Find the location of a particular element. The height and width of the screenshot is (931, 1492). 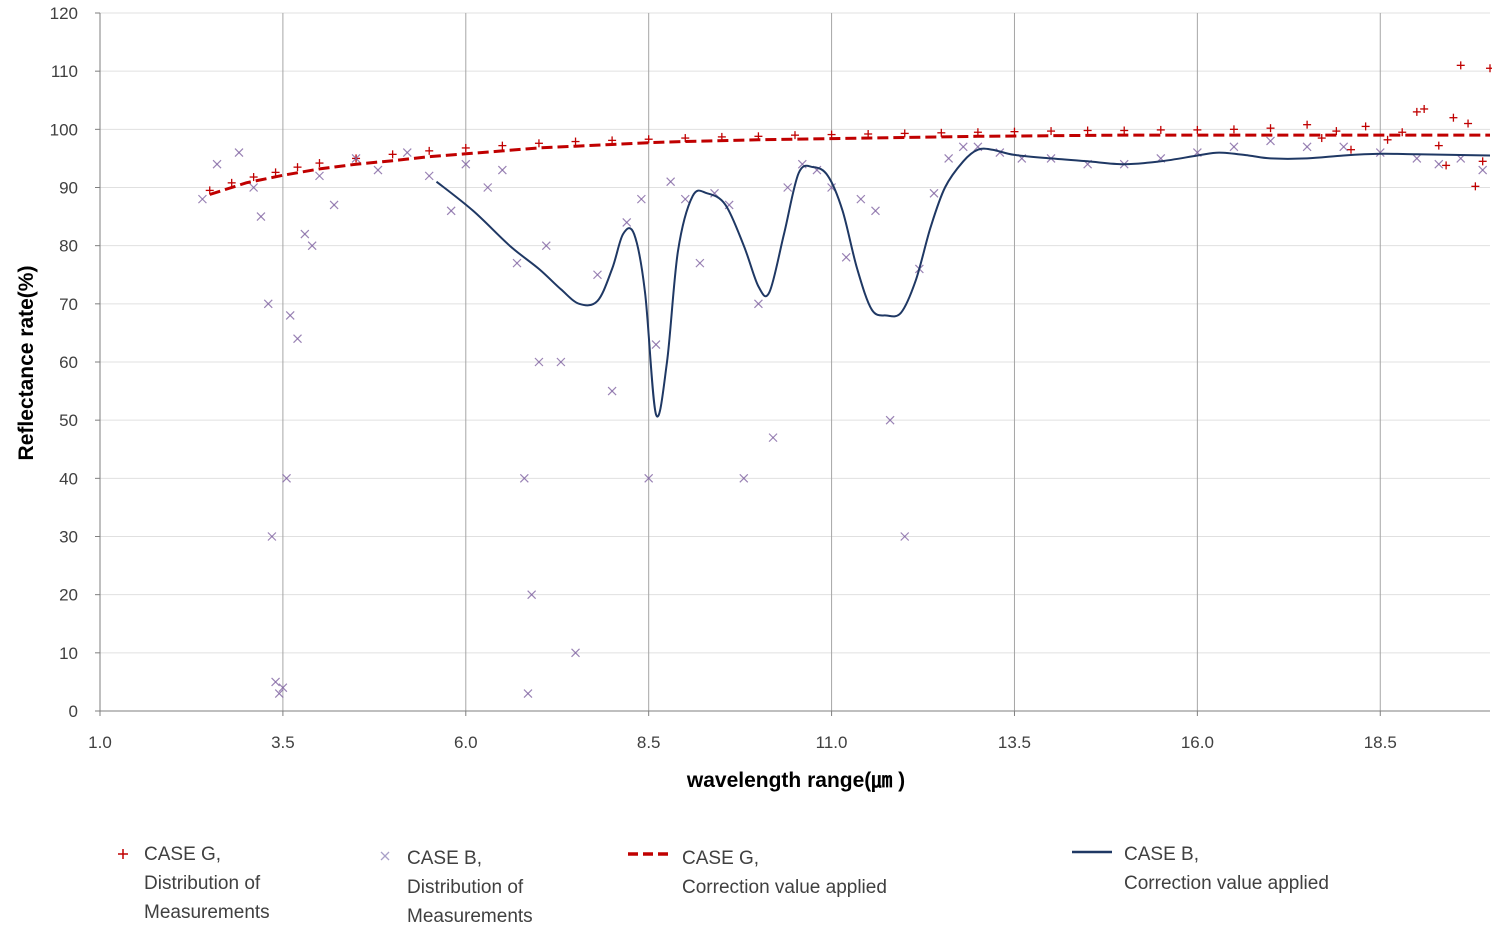

legend-item-case-b-measurements: CASE B, Distribution of Measurements is located at coordinates (454, 887).